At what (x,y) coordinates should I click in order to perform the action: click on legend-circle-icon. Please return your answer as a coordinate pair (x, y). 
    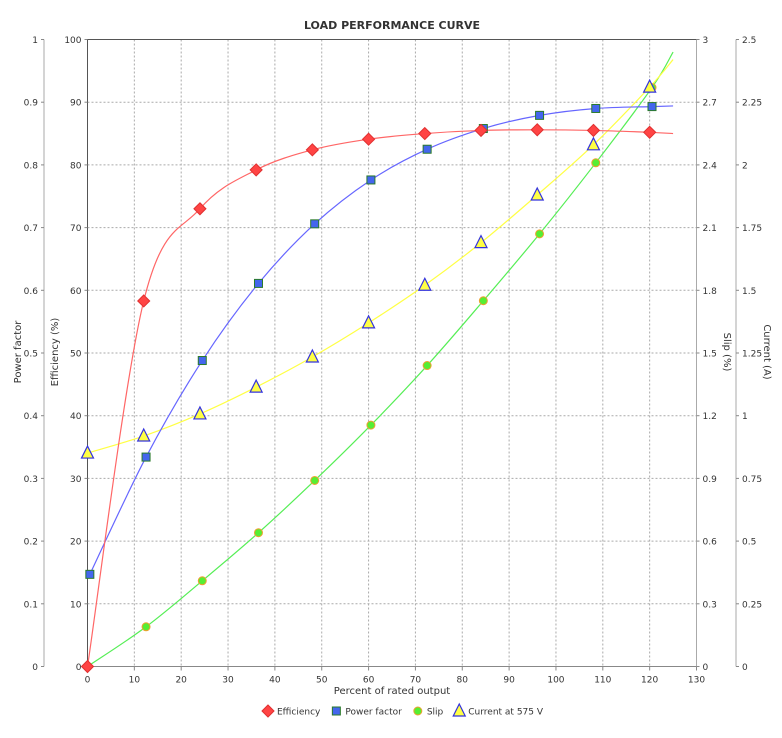
    Looking at the image, I should click on (418, 711).